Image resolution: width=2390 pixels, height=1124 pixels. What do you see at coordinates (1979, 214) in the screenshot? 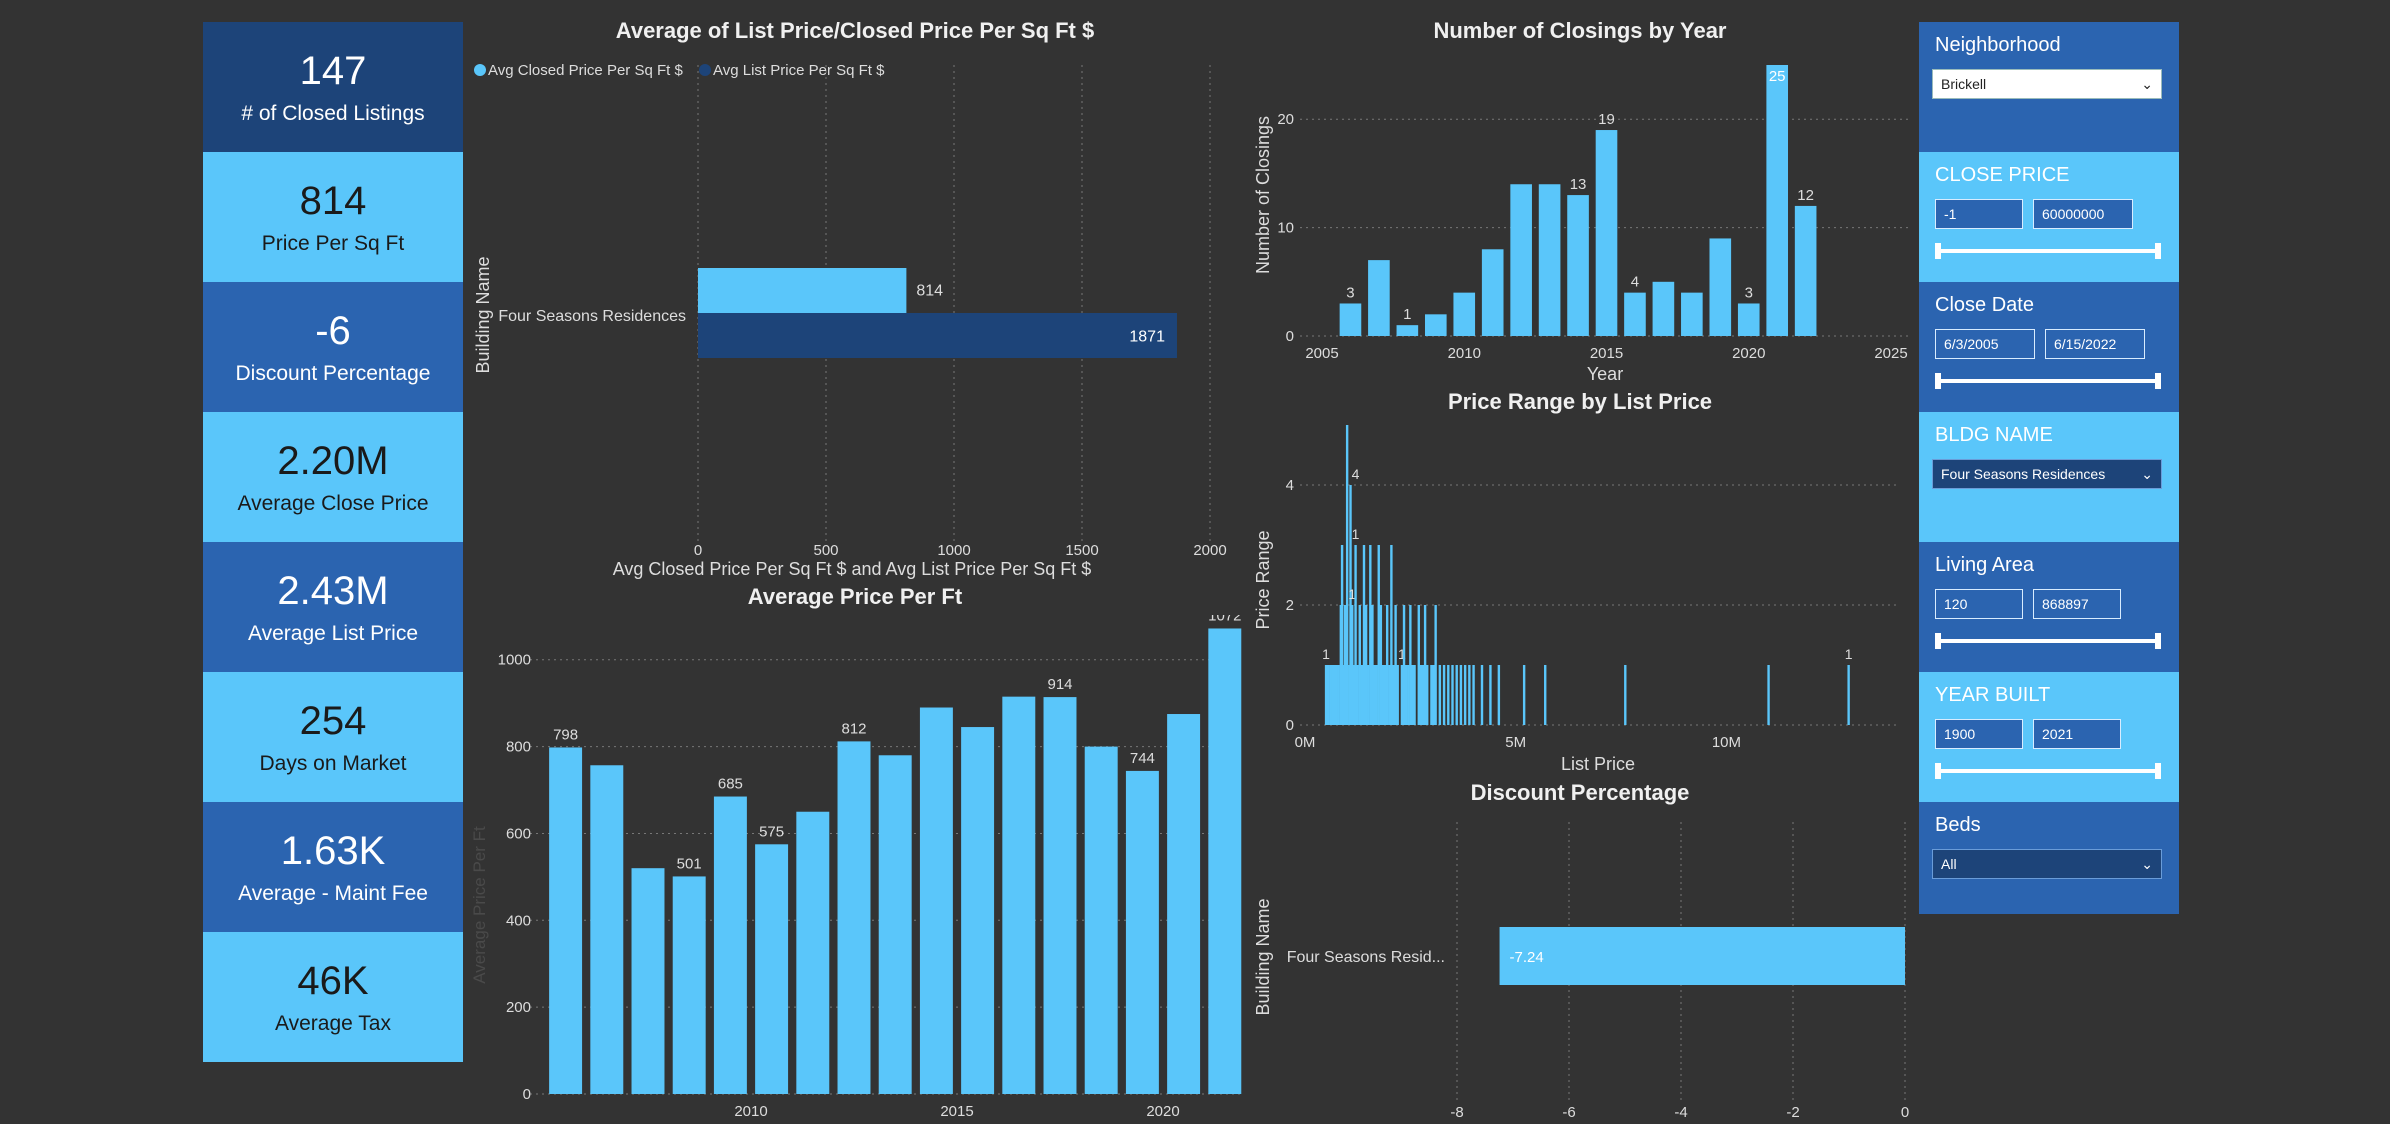
I see `close-price-min-input: -1` at bounding box center [1979, 214].